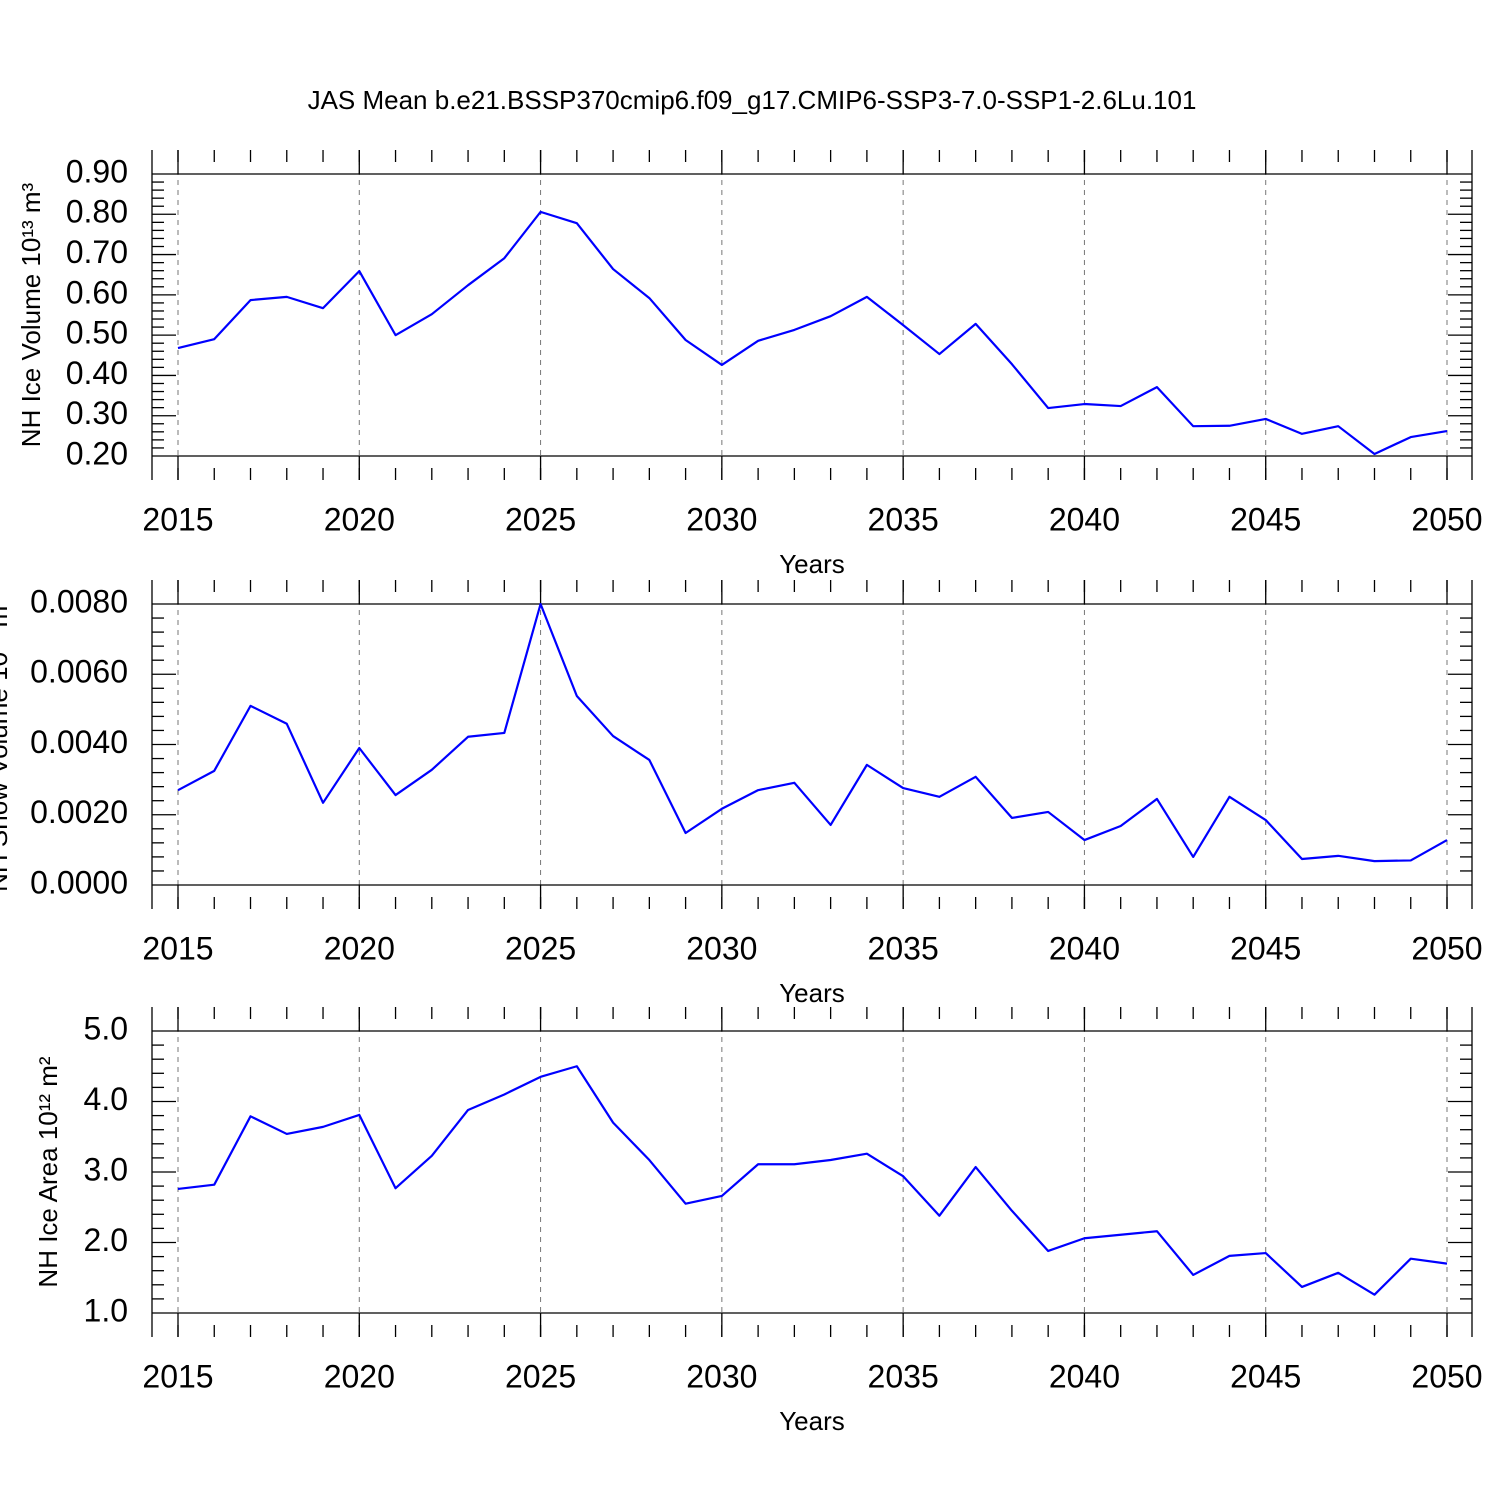 The width and height of the screenshot is (1500, 1500). I want to click on y-axis-label: NH Ice Area 10¹² m², so click(48, 1172).